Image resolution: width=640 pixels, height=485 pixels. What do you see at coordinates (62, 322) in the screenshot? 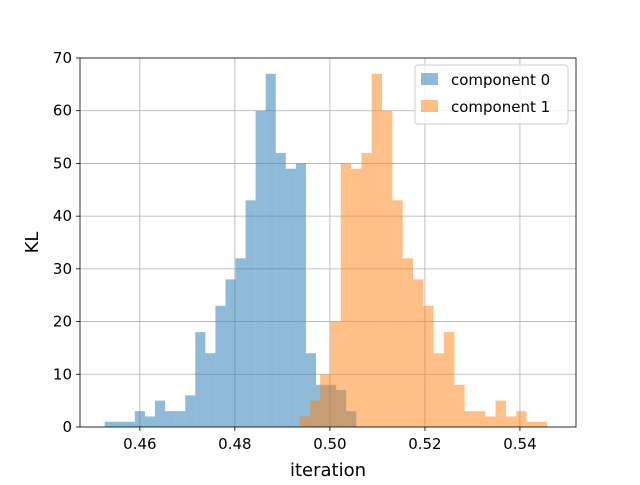
I see `y-tick-label: 20` at bounding box center [62, 322].